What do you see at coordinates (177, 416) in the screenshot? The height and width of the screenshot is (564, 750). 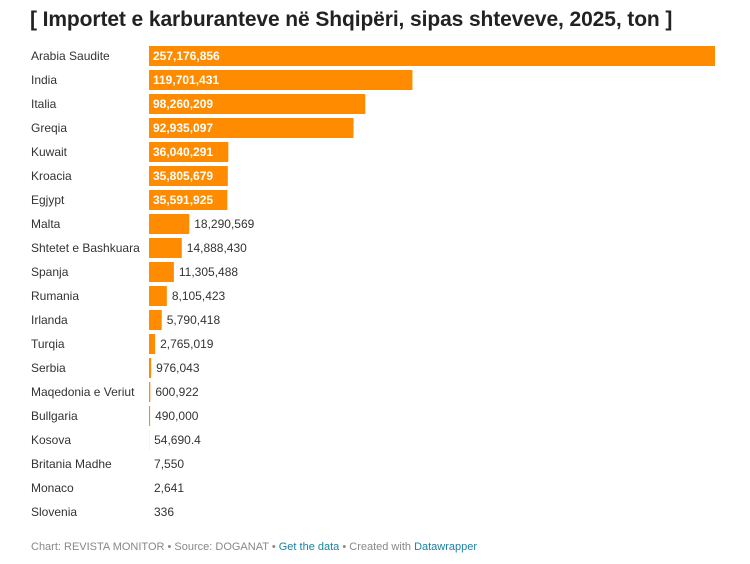 I see `value-label-bullgaria: 490,000` at bounding box center [177, 416].